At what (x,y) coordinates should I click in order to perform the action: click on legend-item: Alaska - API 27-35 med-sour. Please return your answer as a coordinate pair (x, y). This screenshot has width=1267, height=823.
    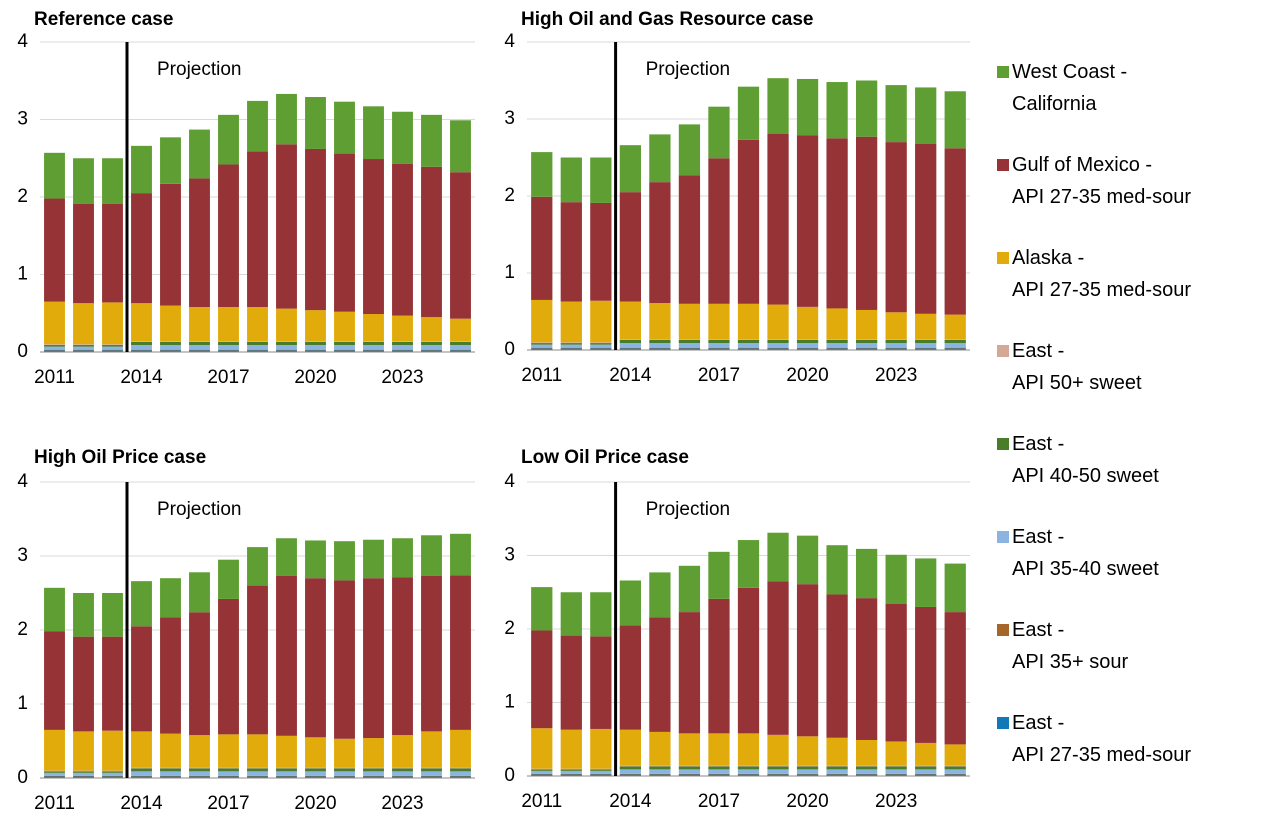
    Looking at the image, I should click on (1129, 288).